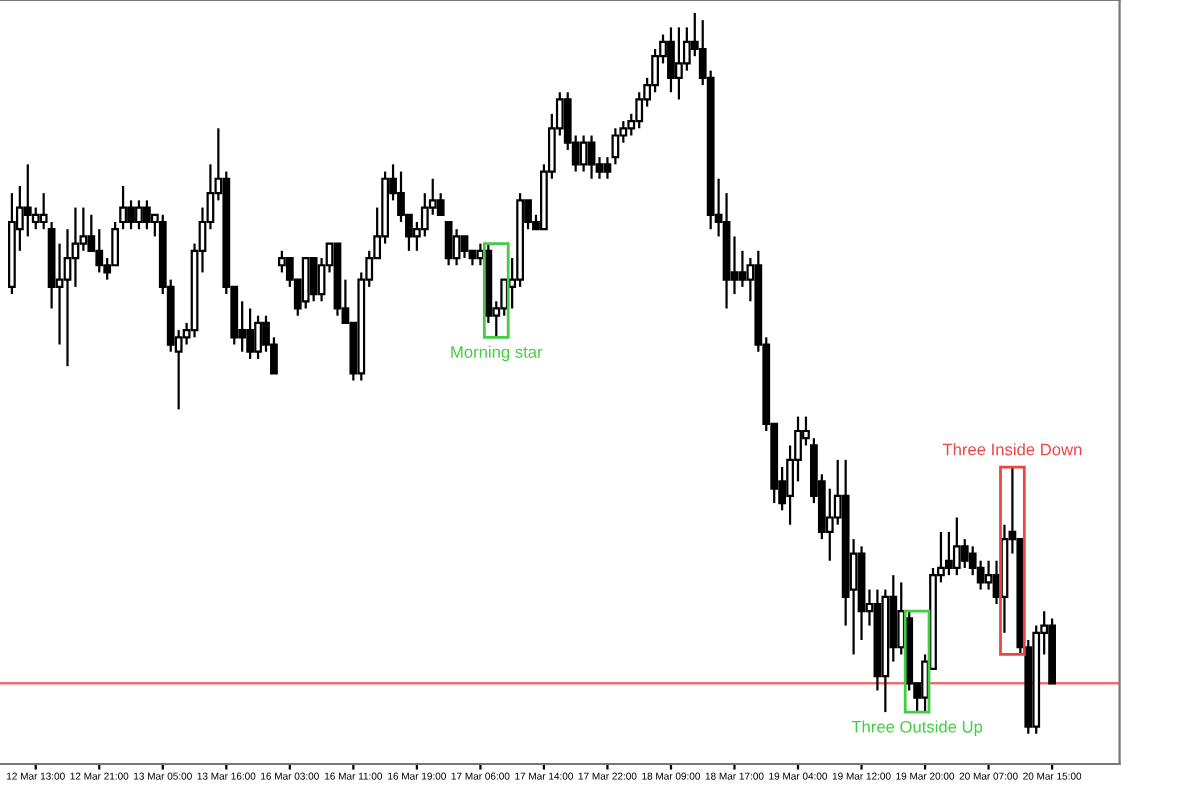  What do you see at coordinates (497, 353) in the screenshot?
I see `annotation: Morning star` at bounding box center [497, 353].